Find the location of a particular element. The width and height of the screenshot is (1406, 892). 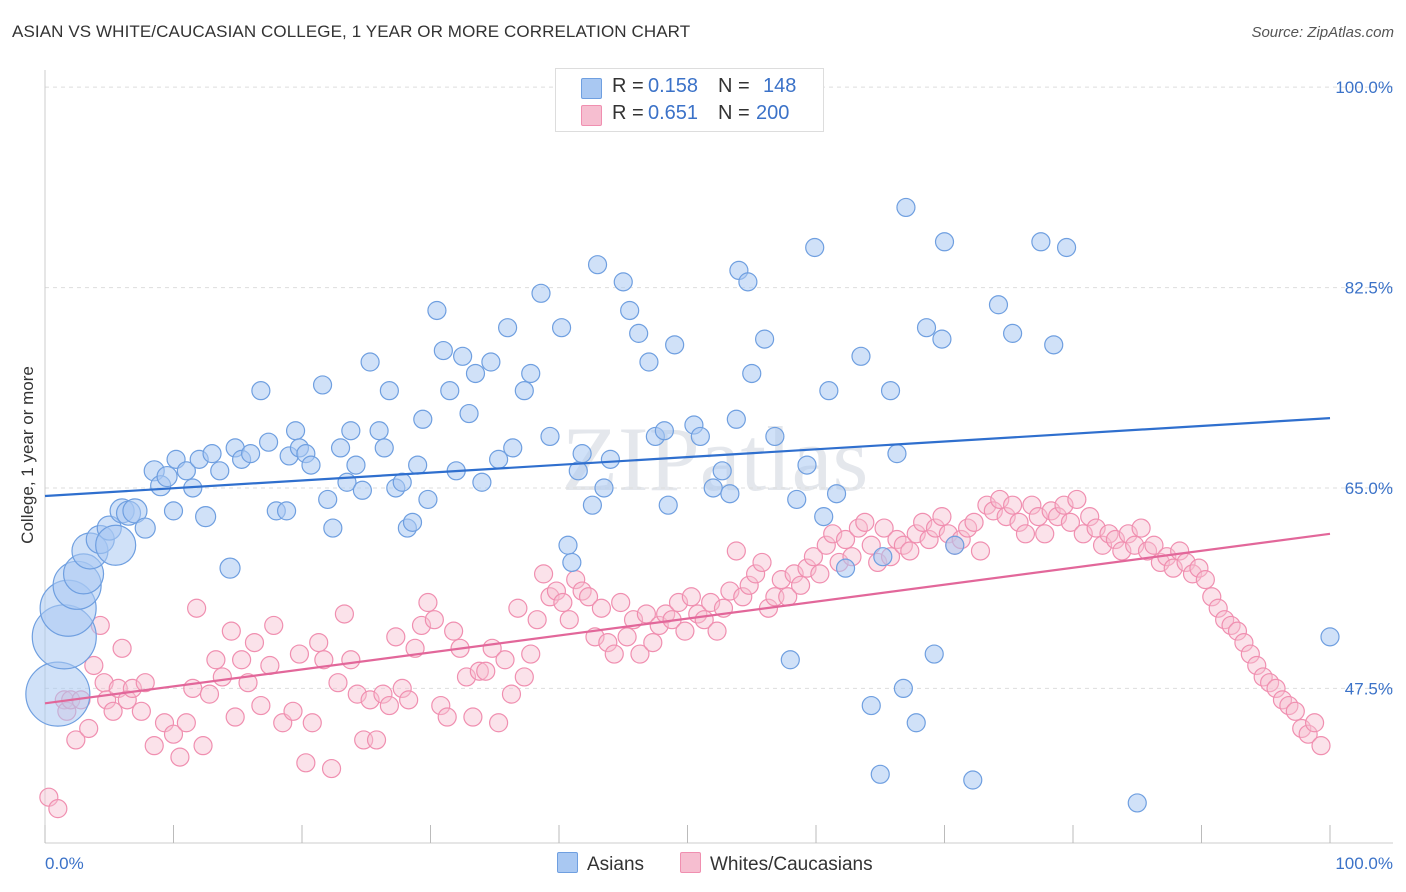

legend-item-whites: Whites/Caucasians is located at coordinates (776, 864).